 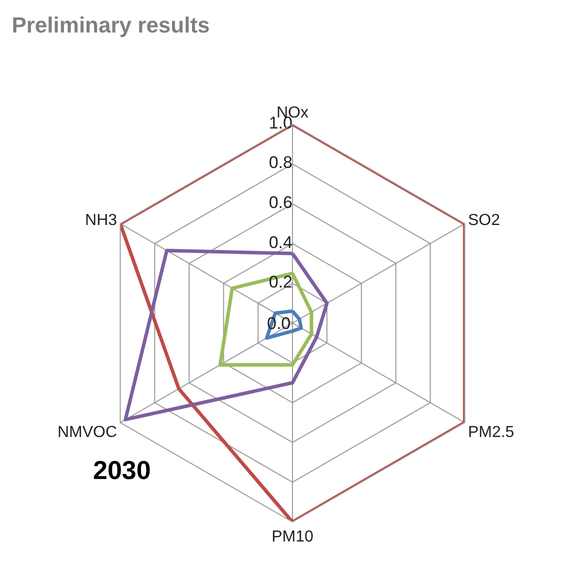 I want to click on chart-title: Preliminary results, so click(x=111, y=25).